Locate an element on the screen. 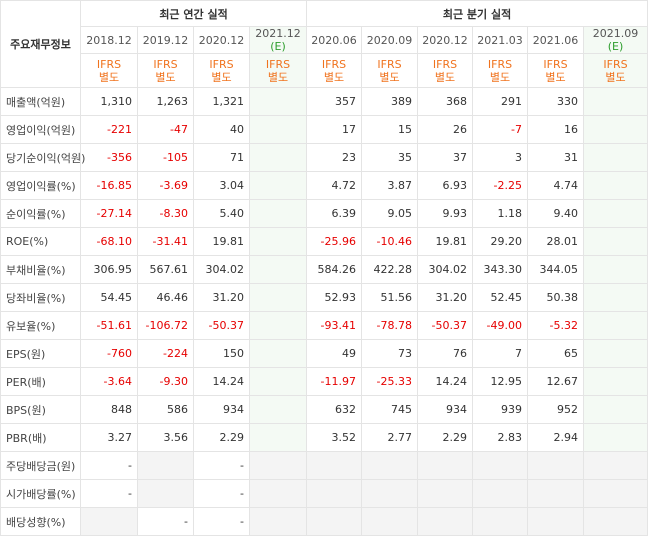 This screenshot has width=648, height=537. quarterly-header: 최근 분기 실적 is located at coordinates (477, 13).